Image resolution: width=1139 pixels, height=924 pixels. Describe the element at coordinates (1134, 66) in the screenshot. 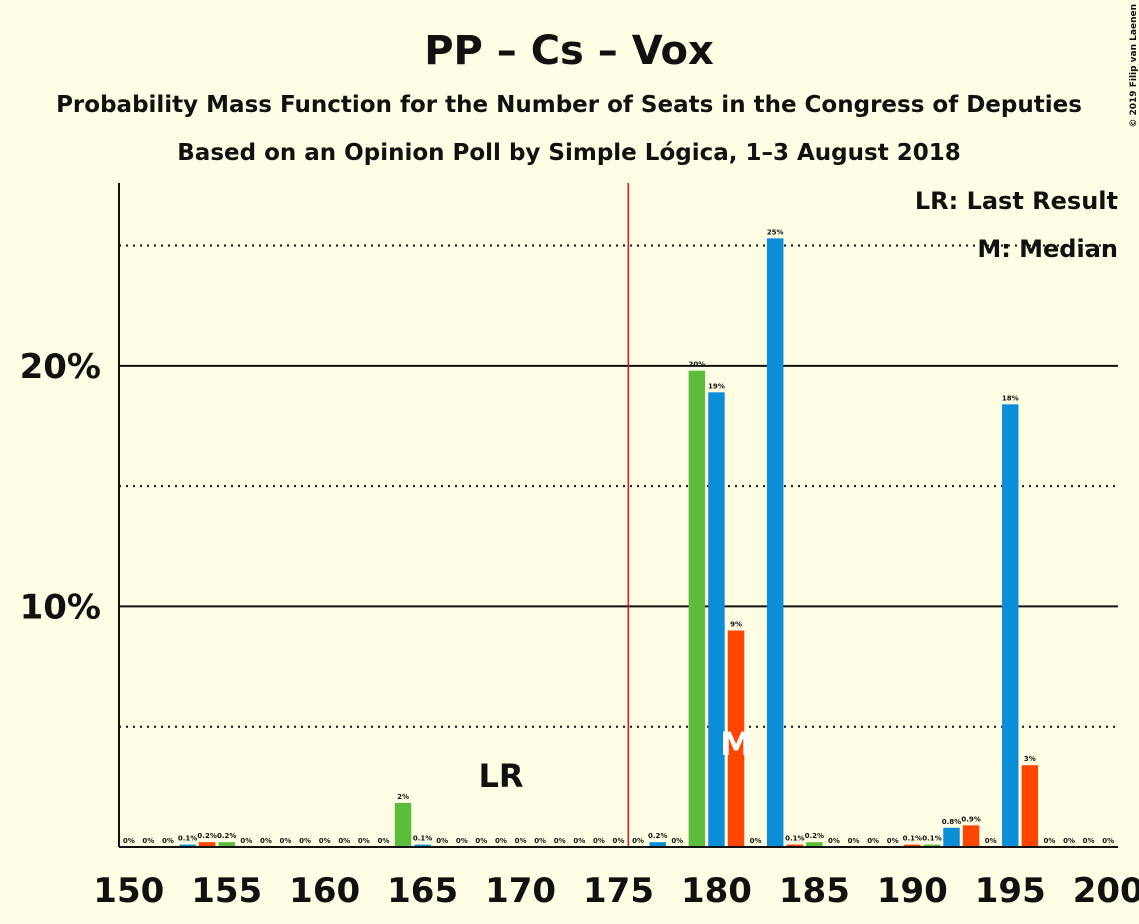

I see `copyright: © 2019 Filip van Laenen` at that location.